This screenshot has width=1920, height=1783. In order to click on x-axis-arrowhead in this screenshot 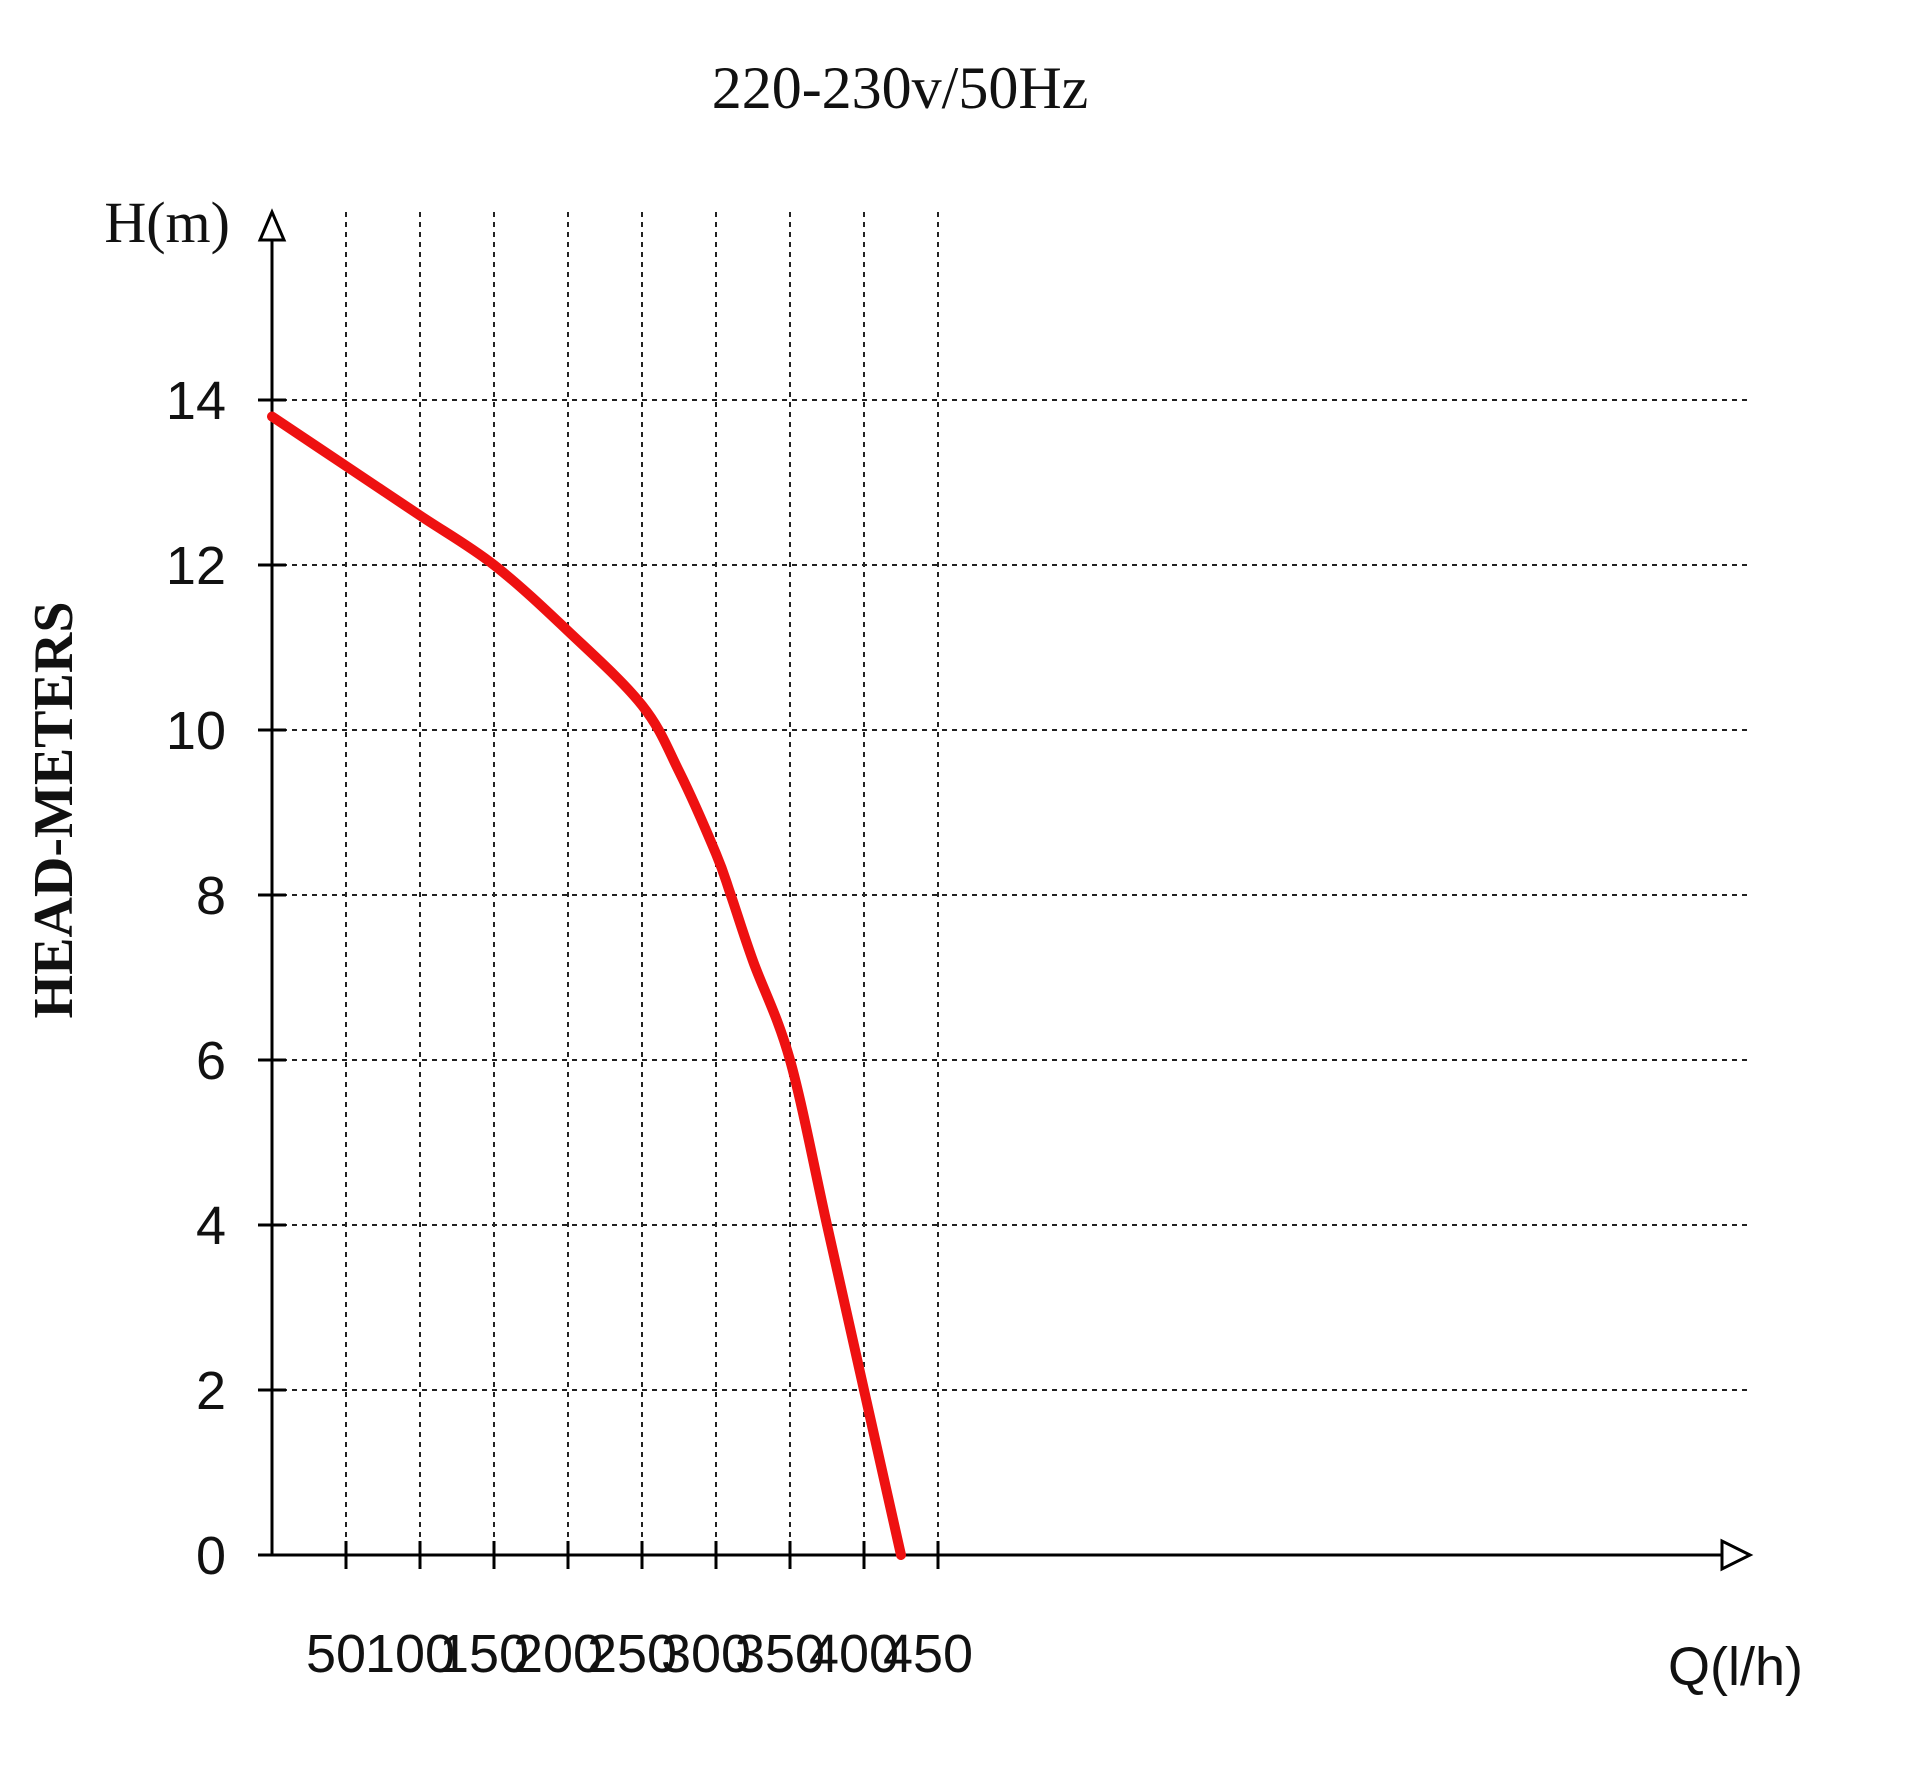, I will do `click(1737, 1555)`.